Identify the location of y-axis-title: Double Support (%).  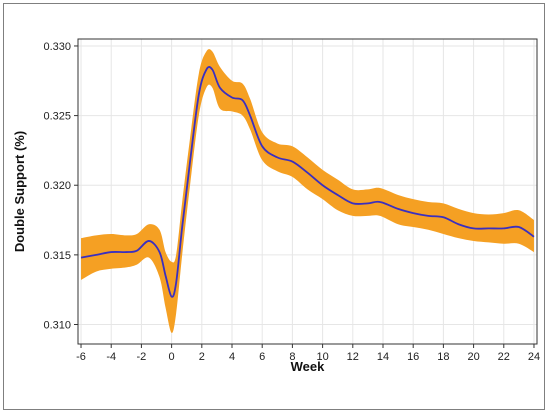
(19, 191).